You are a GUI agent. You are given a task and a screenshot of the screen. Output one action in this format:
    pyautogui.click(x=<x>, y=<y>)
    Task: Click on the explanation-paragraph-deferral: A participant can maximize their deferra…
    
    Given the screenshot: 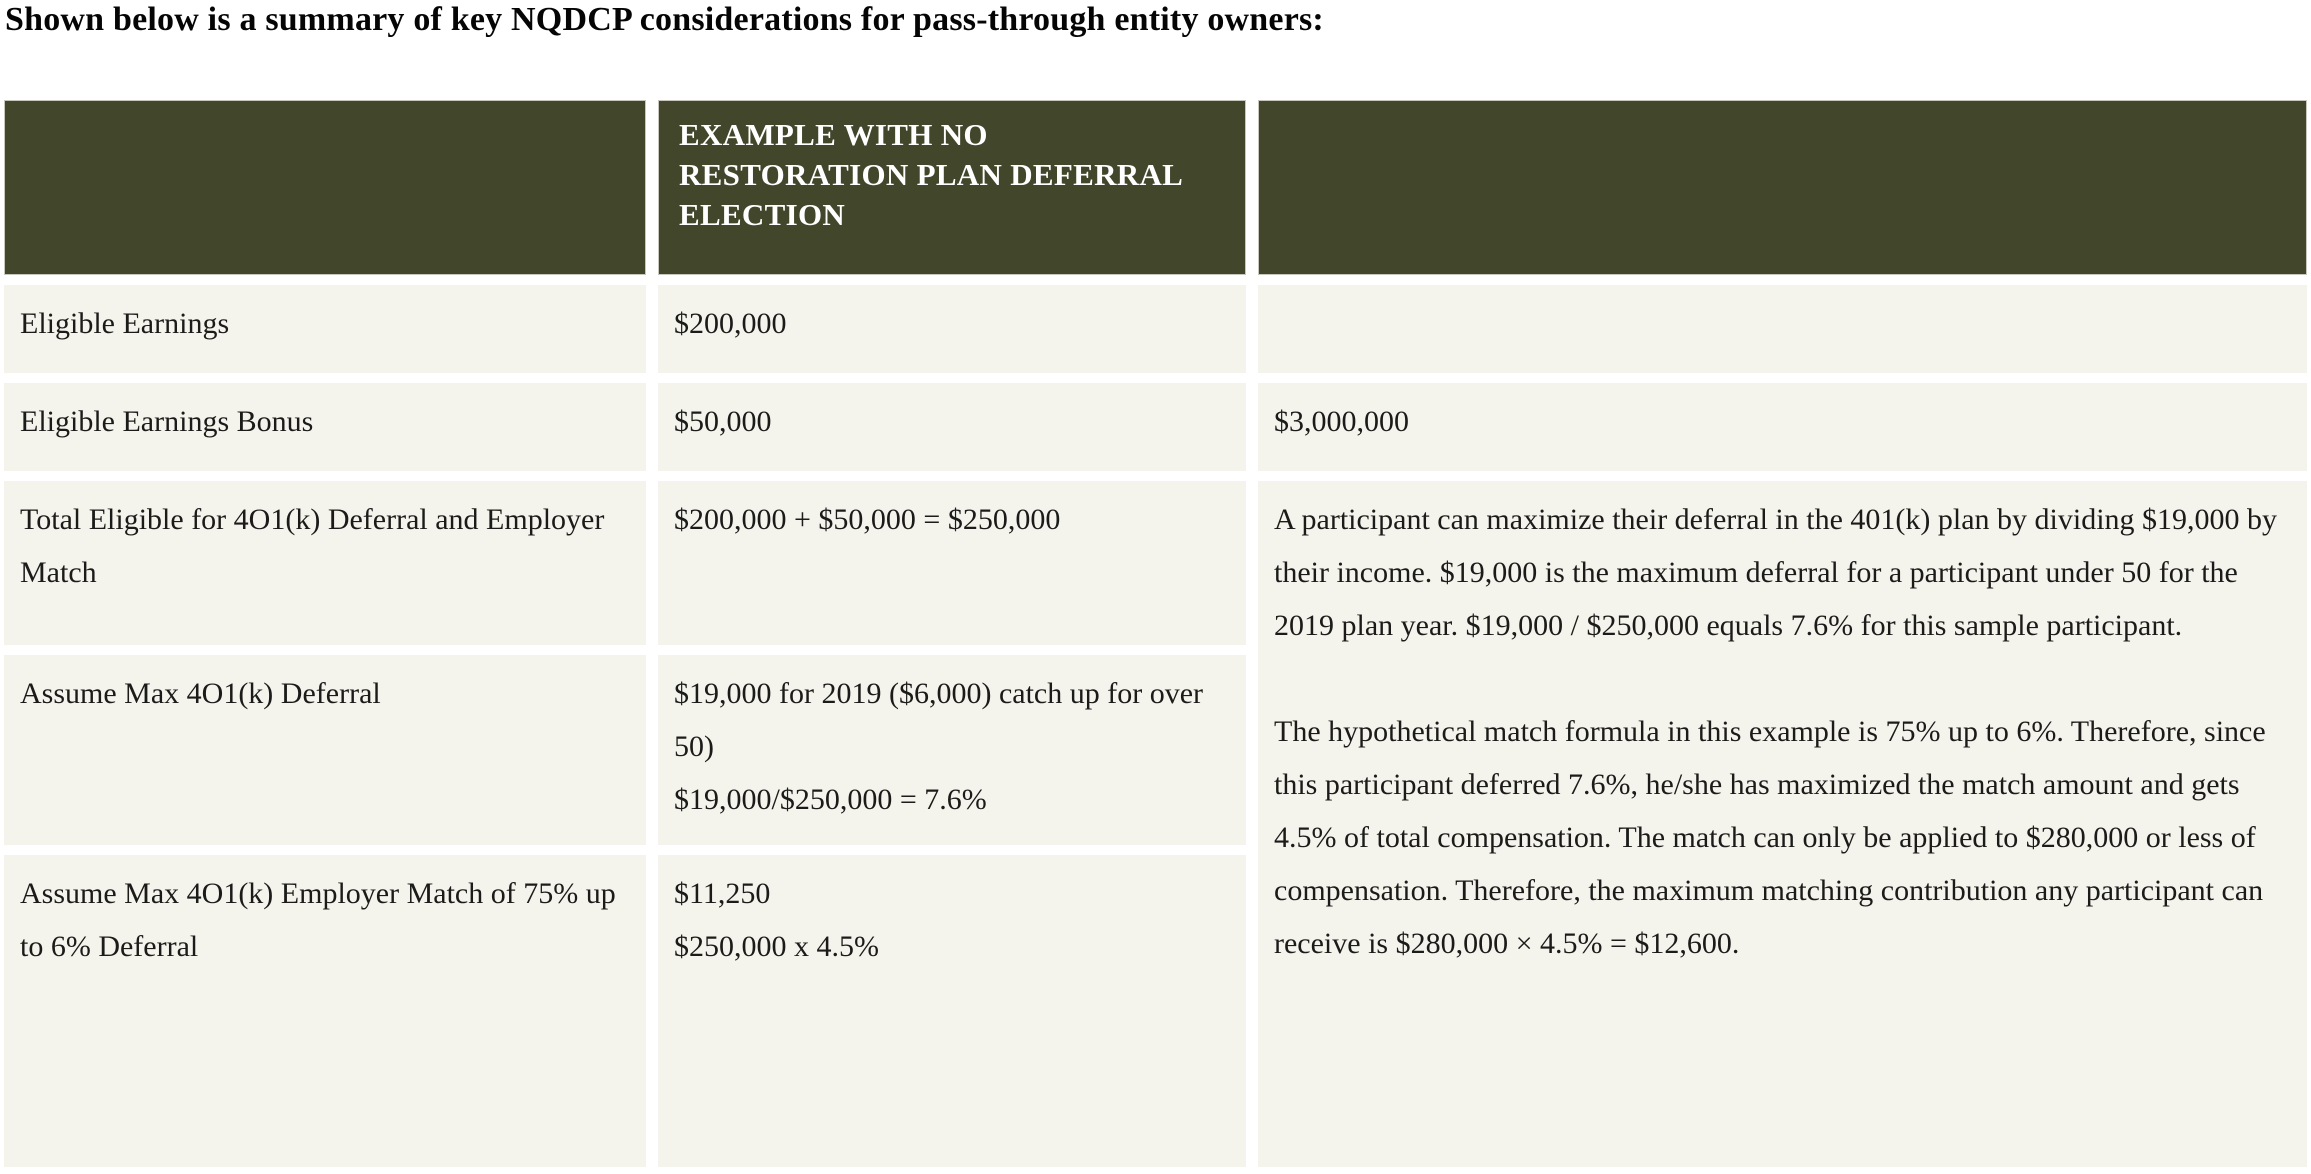 What is the action you would take?
    pyautogui.click(x=1776, y=572)
    